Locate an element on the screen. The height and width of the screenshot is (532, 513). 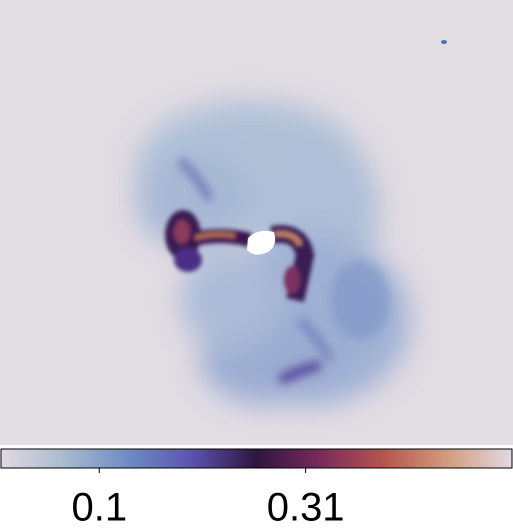
core is located at coordinates (261, 242).